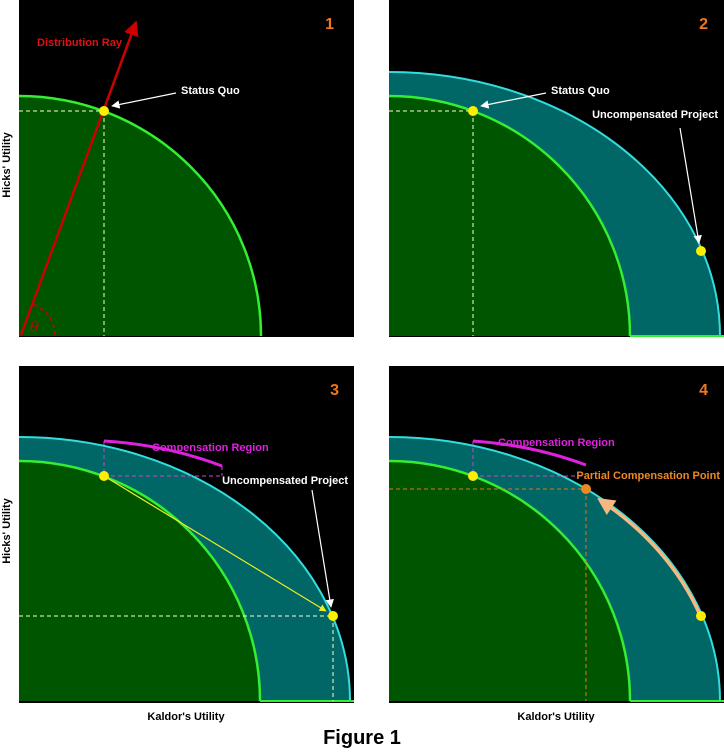 This screenshot has width=724, height=752. Describe the element at coordinates (215, 543) in the screenshot. I see `compensation-connector-arrow` at that location.